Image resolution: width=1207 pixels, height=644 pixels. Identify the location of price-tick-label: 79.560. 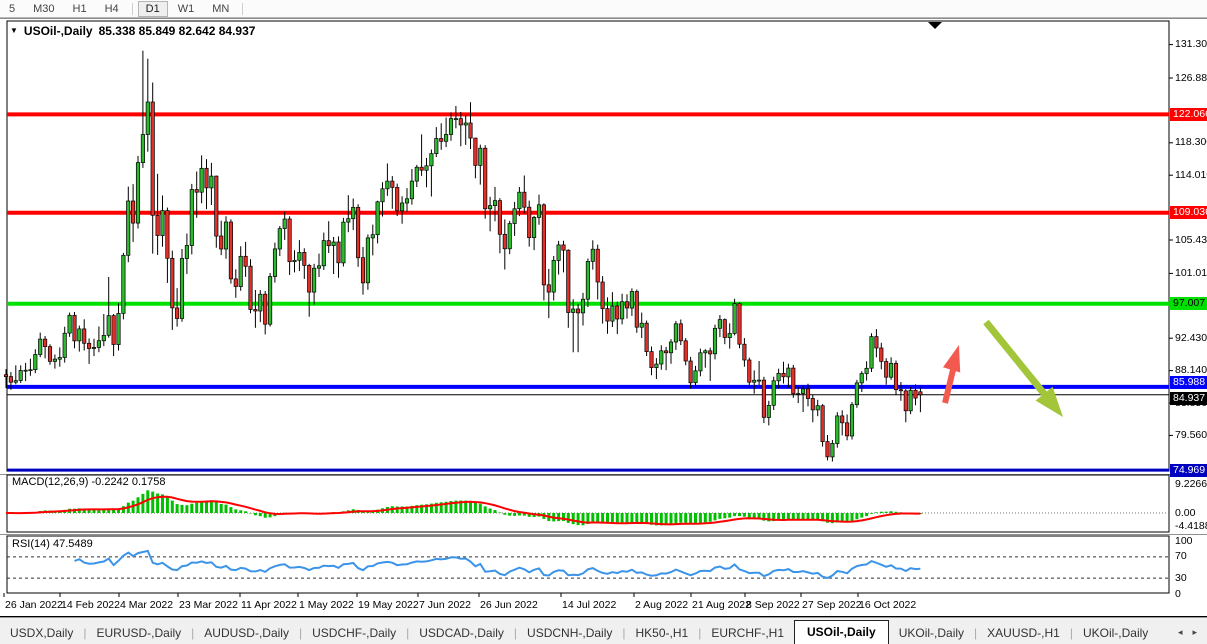
(1191, 434).